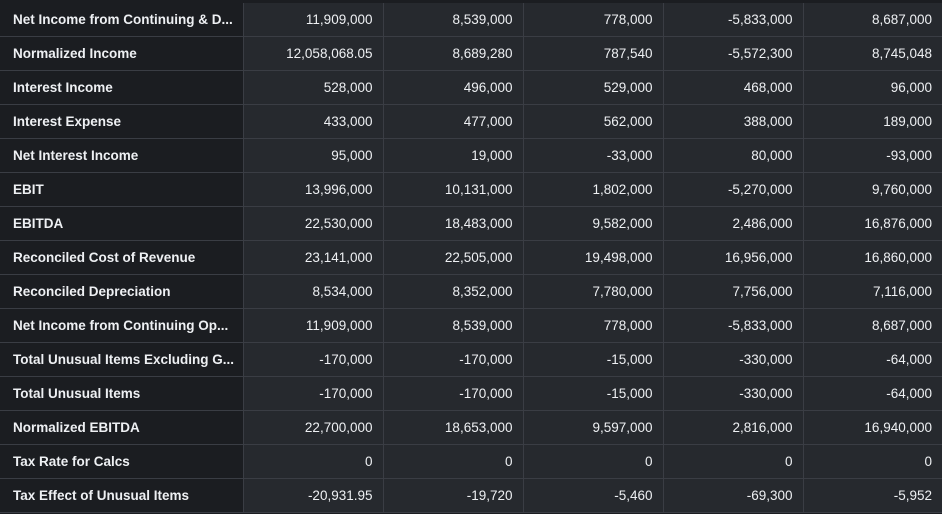  Describe the element at coordinates (593, 53) in the screenshot. I see `value-cell: 787,540` at that location.